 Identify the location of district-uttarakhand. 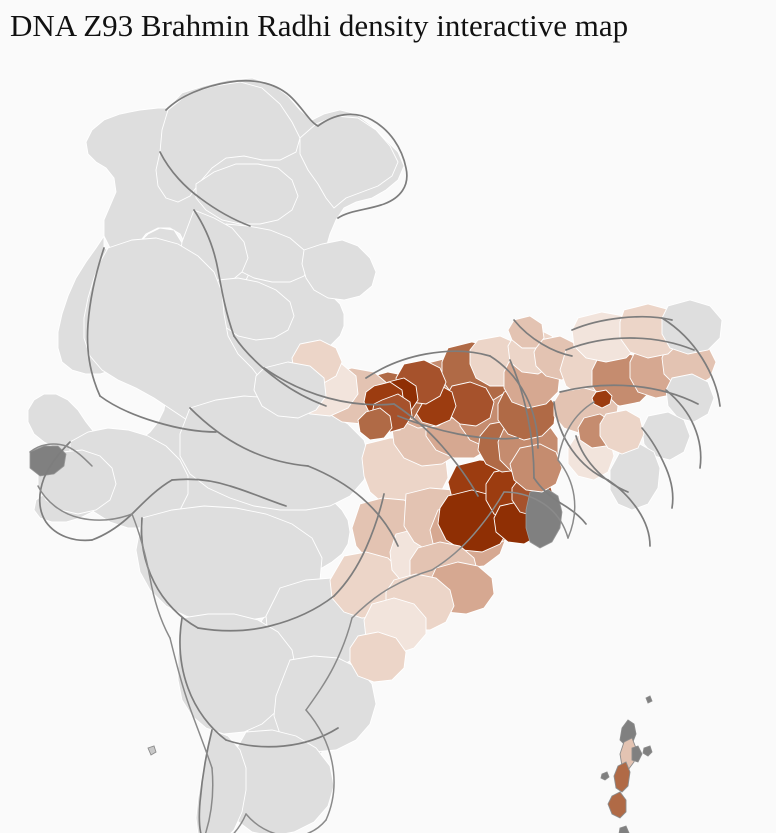
(339, 270).